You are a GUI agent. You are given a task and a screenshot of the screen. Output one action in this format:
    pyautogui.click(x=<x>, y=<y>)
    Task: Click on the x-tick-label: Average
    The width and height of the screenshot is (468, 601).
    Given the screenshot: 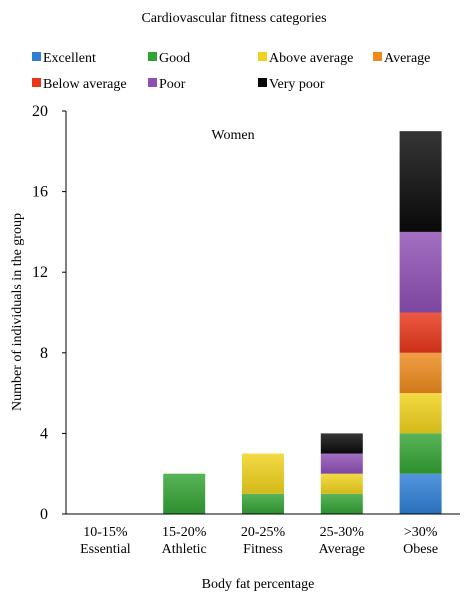 What is the action you would take?
    pyautogui.click(x=342, y=549)
    